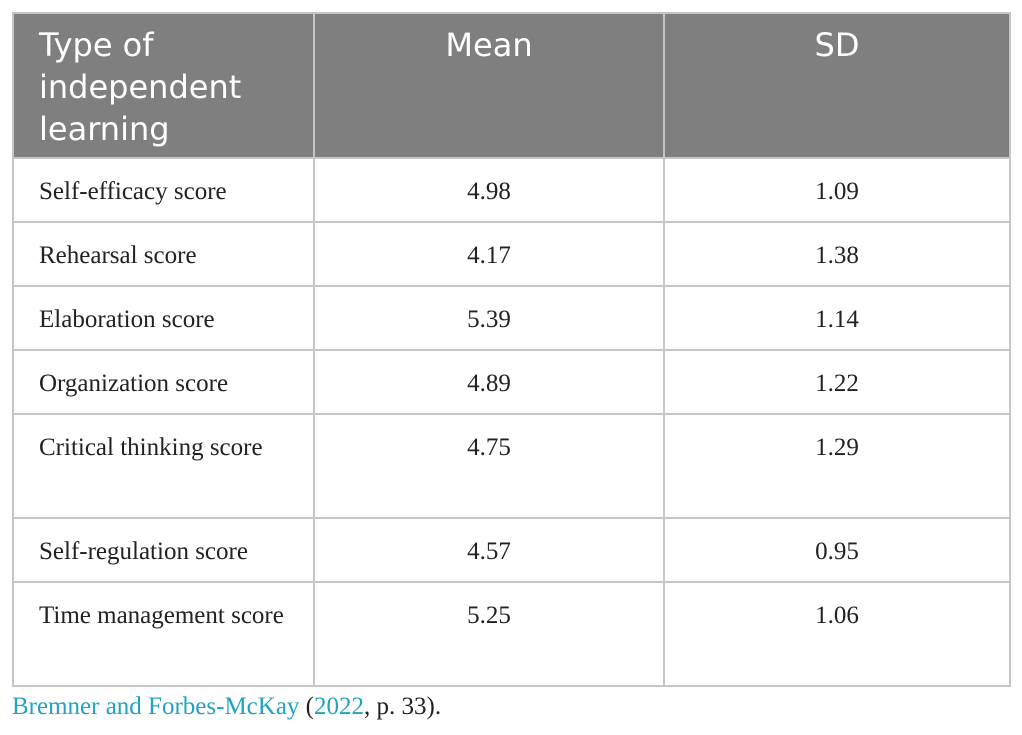  I want to click on cell-type: Critical thinking score, so click(163, 466).